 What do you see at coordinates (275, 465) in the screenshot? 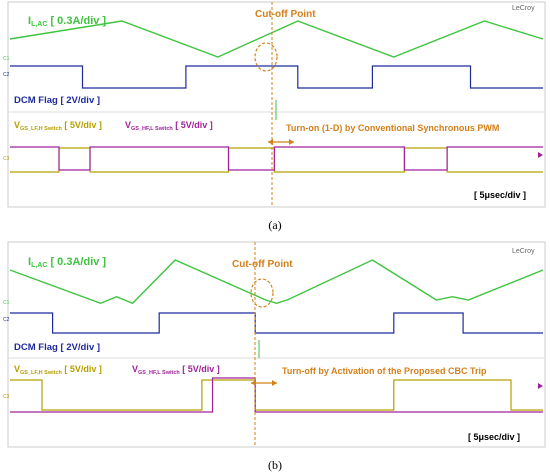
I see `caption-b: (b)` at bounding box center [275, 465].